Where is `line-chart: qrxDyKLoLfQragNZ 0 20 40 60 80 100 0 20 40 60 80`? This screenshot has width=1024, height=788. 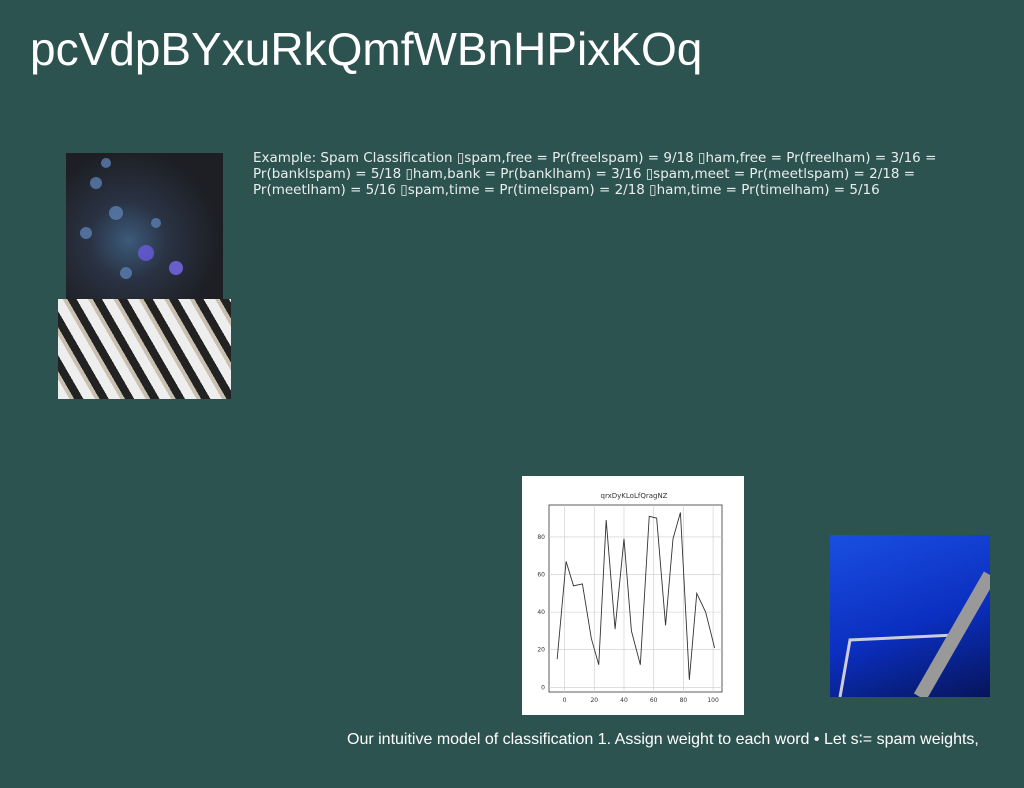
line-chart: qrxDyKLoLfQragNZ 0 20 40 60 80 100 0 20 40 60 80 is located at coordinates (630, 598).